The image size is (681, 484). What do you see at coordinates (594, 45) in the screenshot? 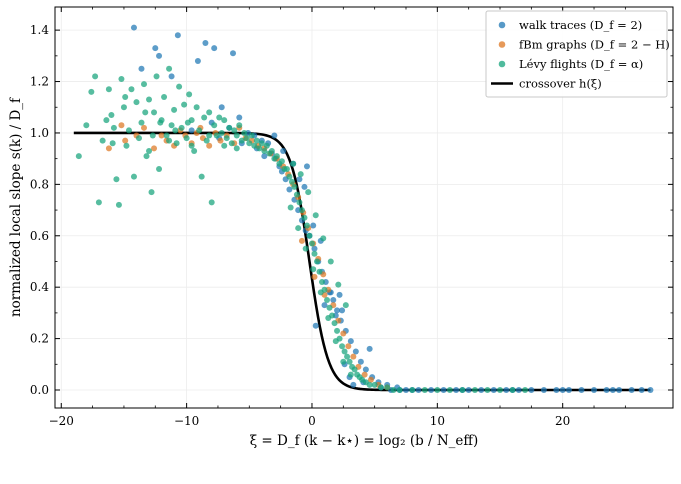
I see `legend-label-fbm-graphs: fBm graphs (D_f = 2 − H)` at bounding box center [594, 45].